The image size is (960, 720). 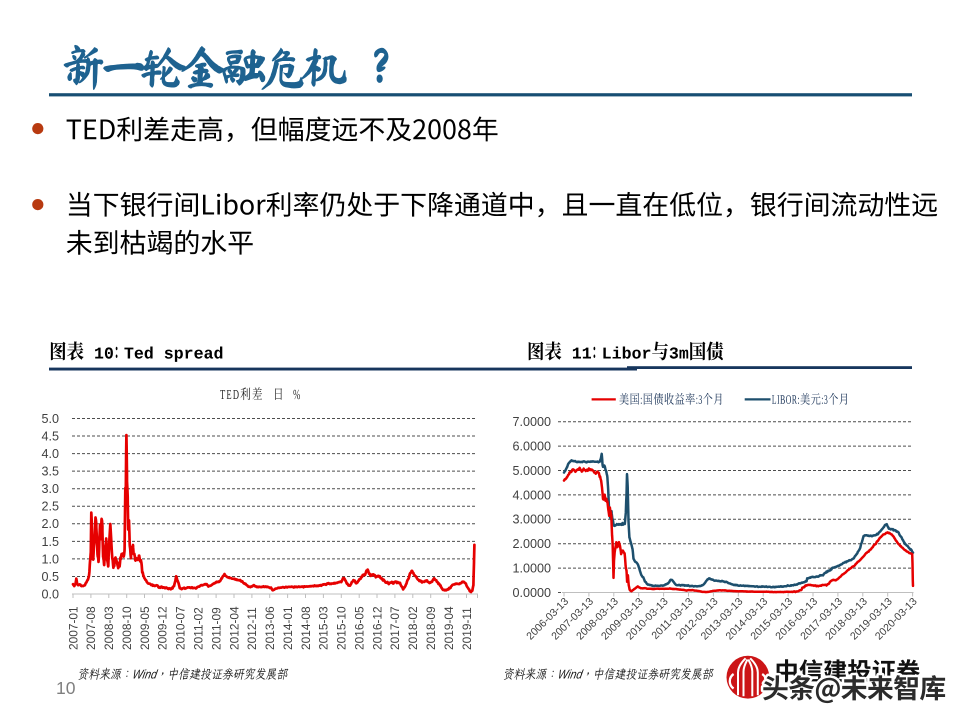 I want to click on svg-text: 2015-03, so click(x=324, y=628).